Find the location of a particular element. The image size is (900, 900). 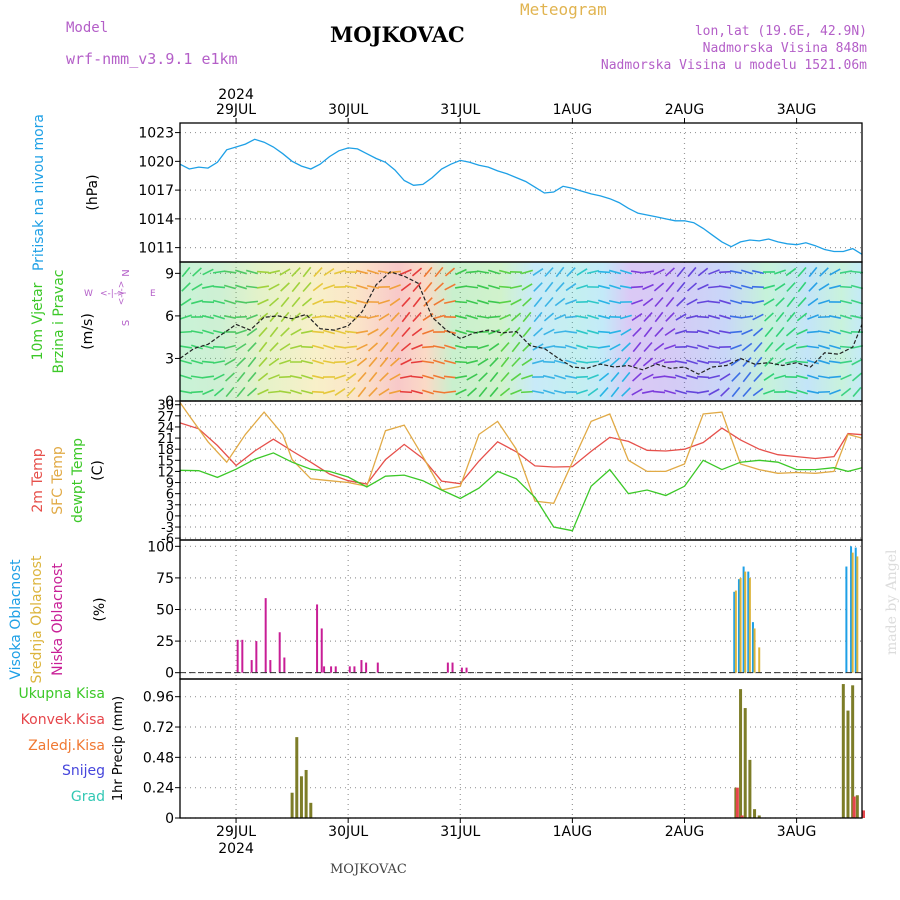

y-tick-label: 6 is located at coordinates (170, 495).